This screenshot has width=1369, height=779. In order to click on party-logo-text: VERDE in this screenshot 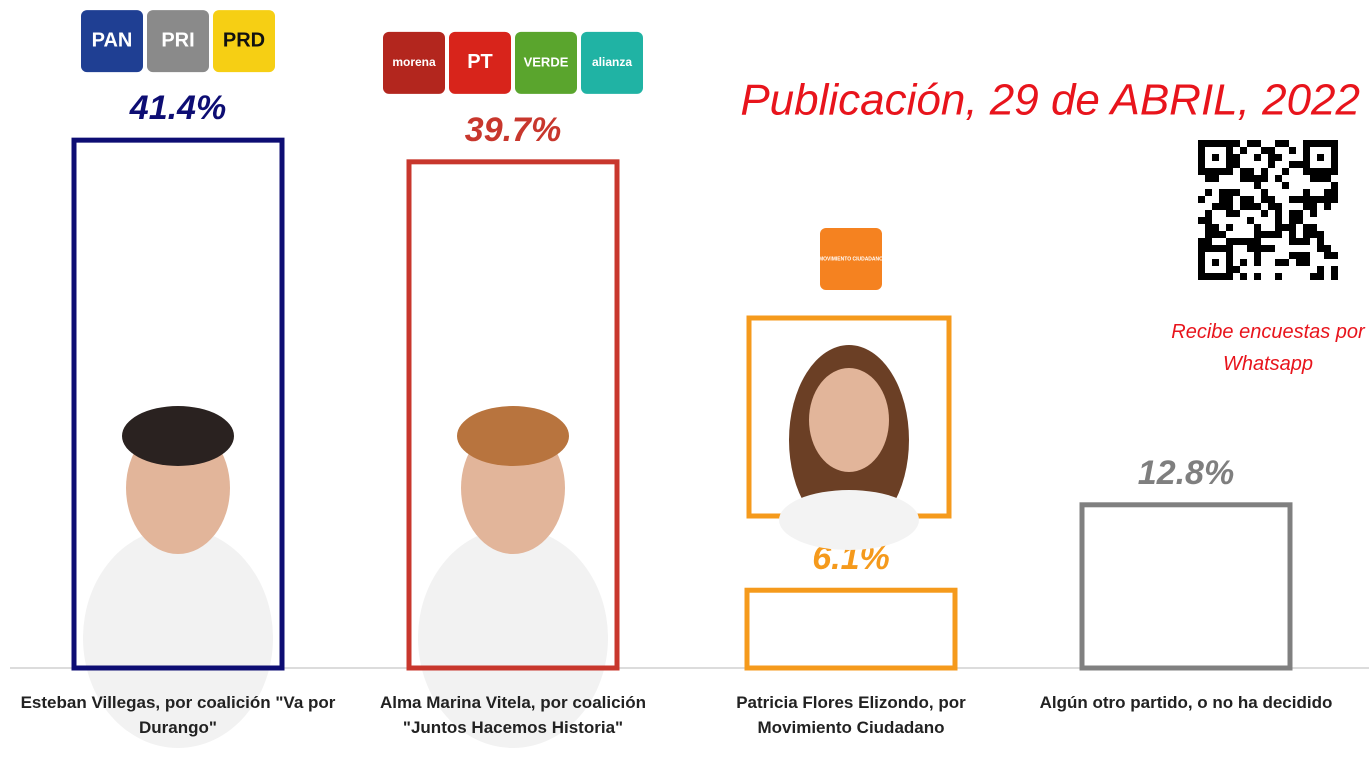, I will do `click(546, 61)`.